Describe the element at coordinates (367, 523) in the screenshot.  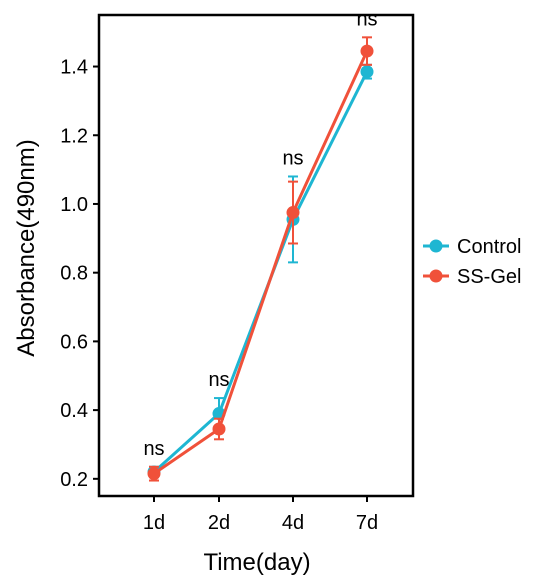
I see `x-tick-label: 7d` at that location.